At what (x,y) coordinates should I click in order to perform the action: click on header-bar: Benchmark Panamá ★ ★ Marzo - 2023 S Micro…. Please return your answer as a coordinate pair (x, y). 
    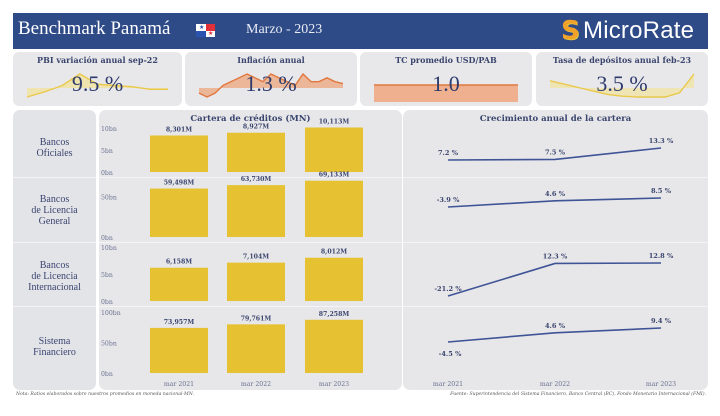
    Looking at the image, I should click on (360, 31).